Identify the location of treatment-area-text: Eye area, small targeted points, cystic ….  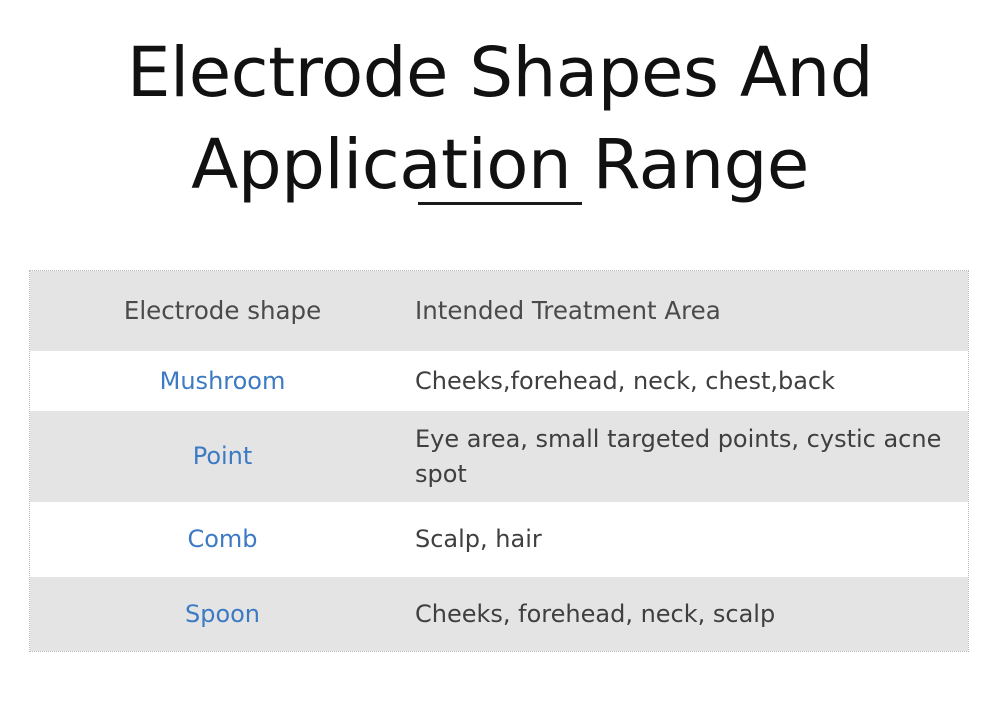
(678, 456).